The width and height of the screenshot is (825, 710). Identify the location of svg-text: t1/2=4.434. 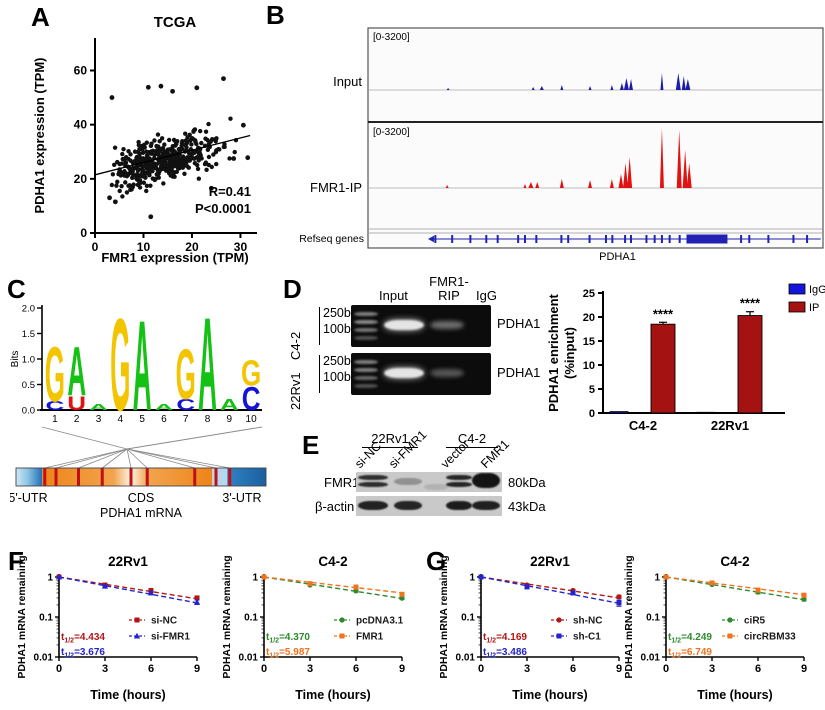
(83, 638).